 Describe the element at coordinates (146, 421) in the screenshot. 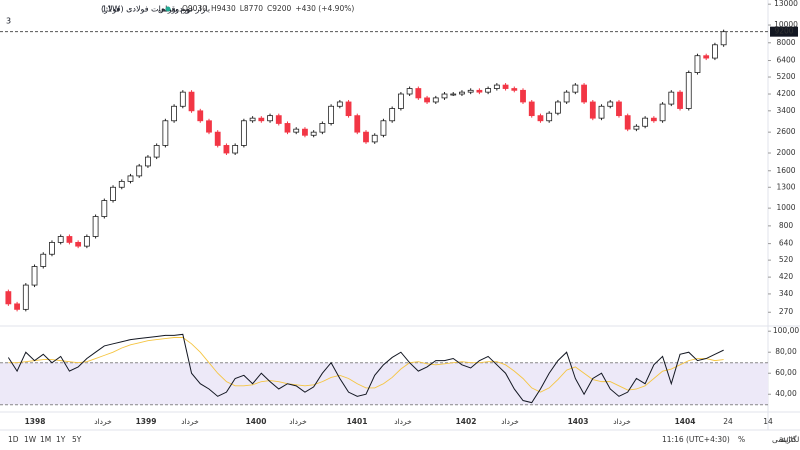

I see `x-tick-label: 1399` at that location.